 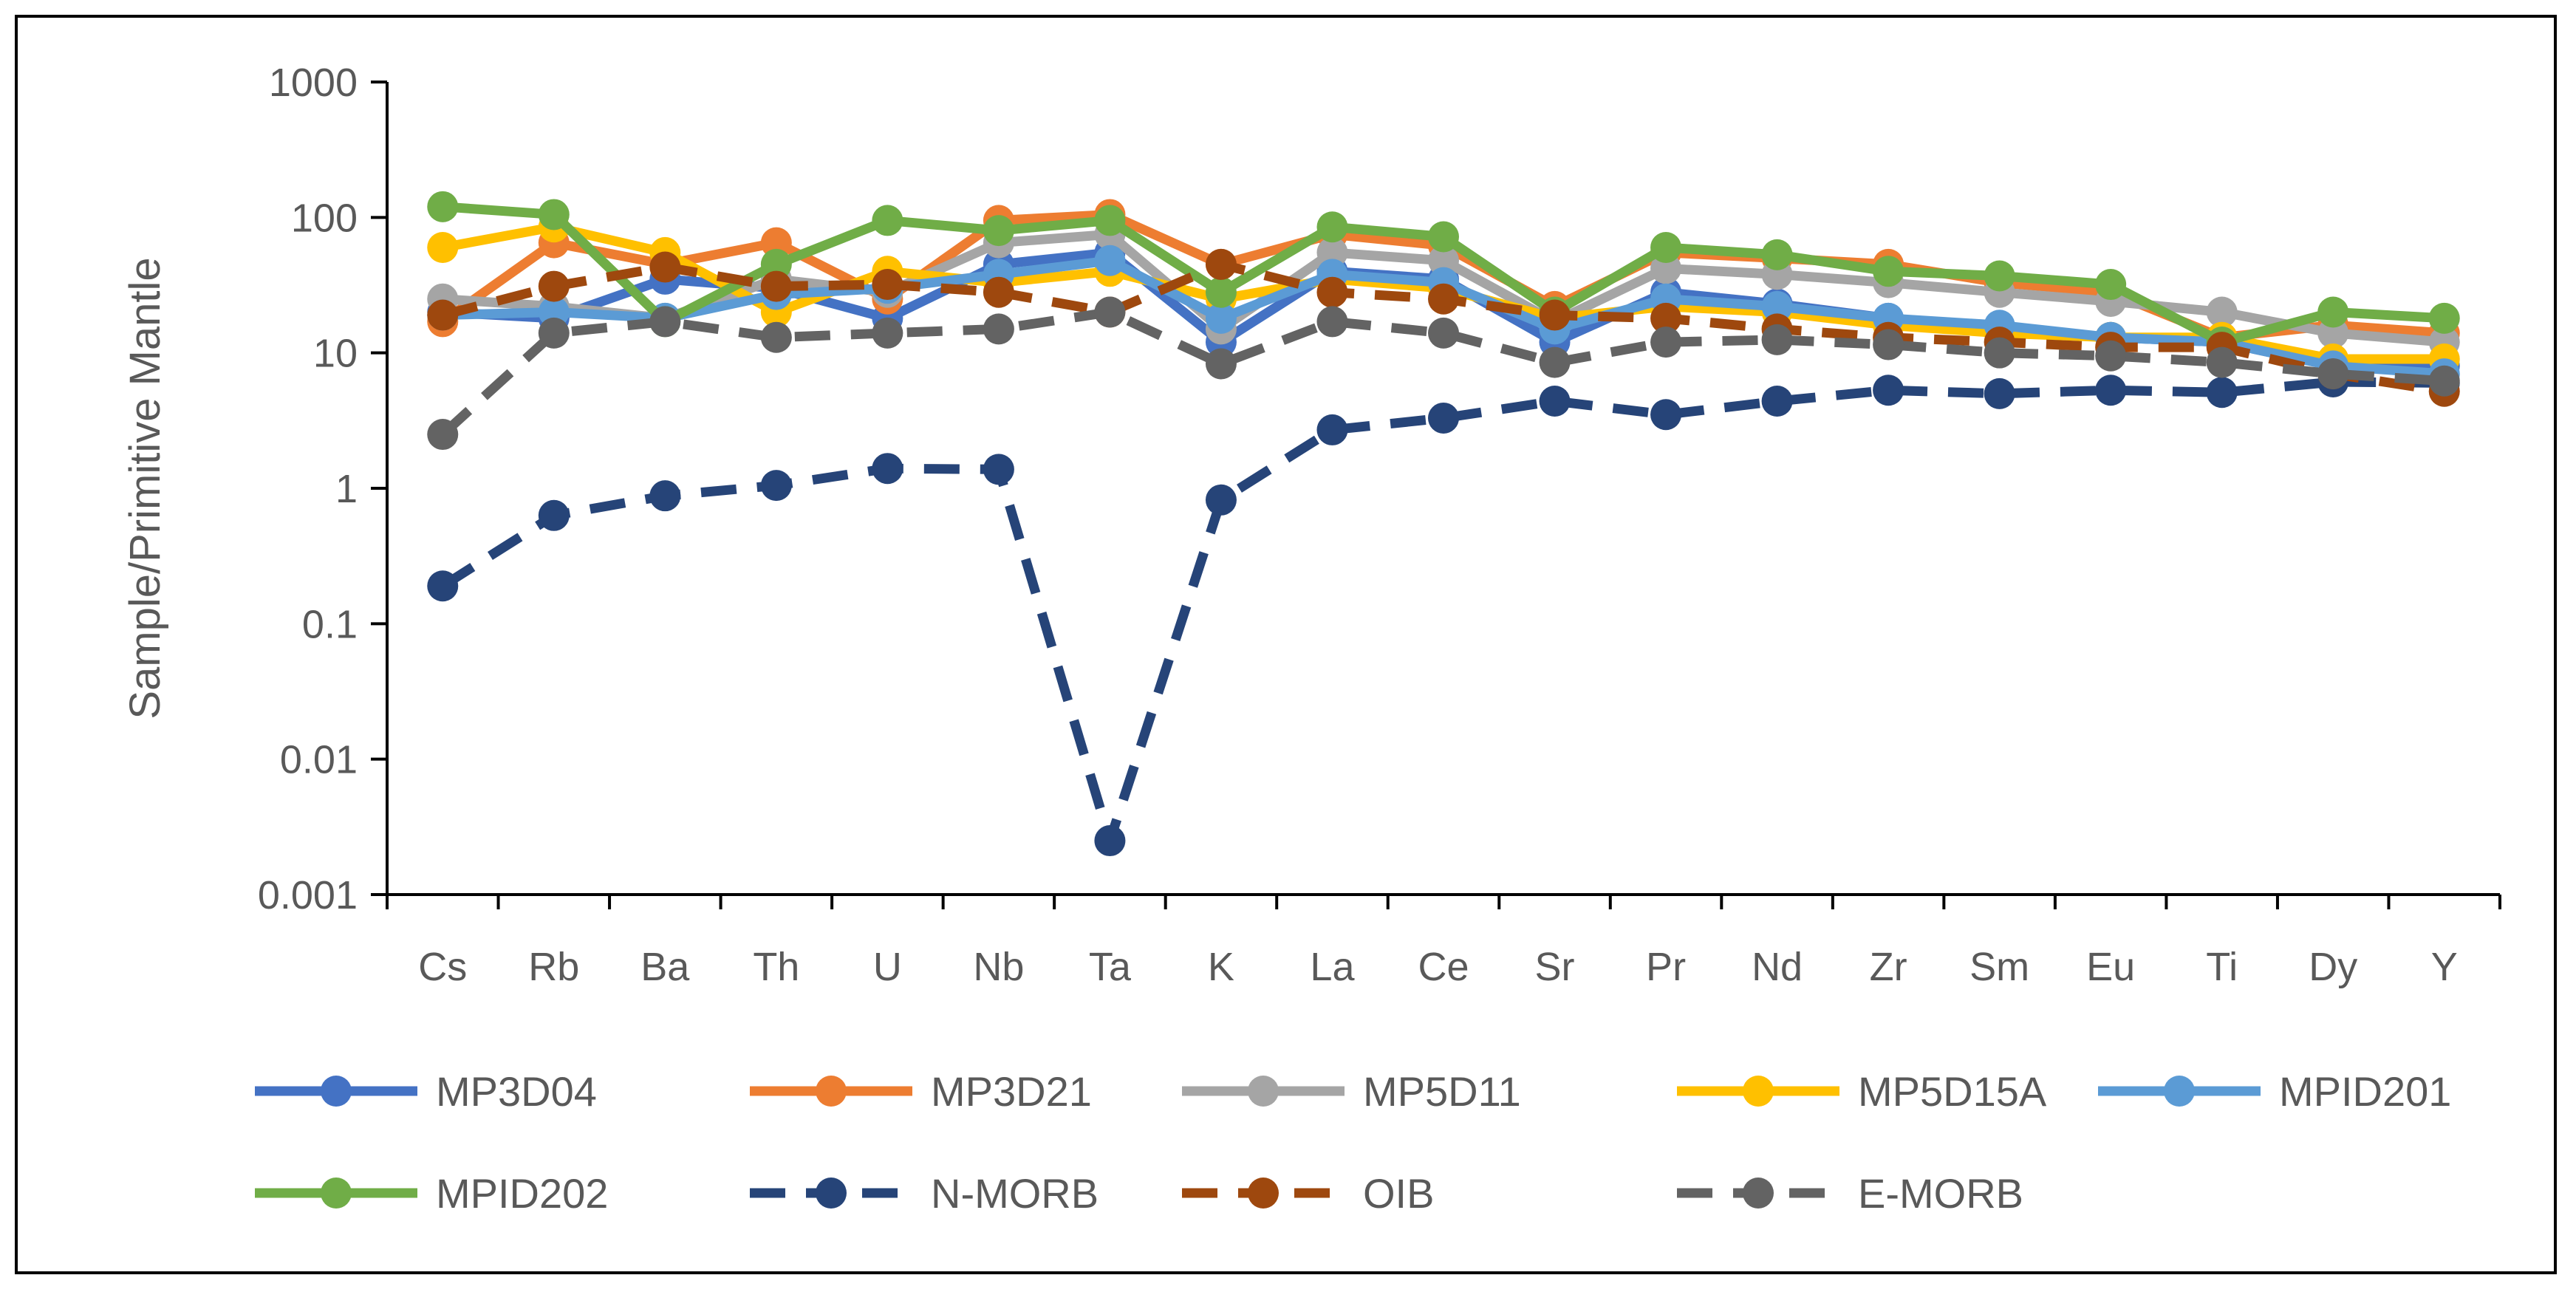 What do you see at coordinates (2333, 967) in the screenshot?
I see `x-tick-label: Dy` at bounding box center [2333, 967].